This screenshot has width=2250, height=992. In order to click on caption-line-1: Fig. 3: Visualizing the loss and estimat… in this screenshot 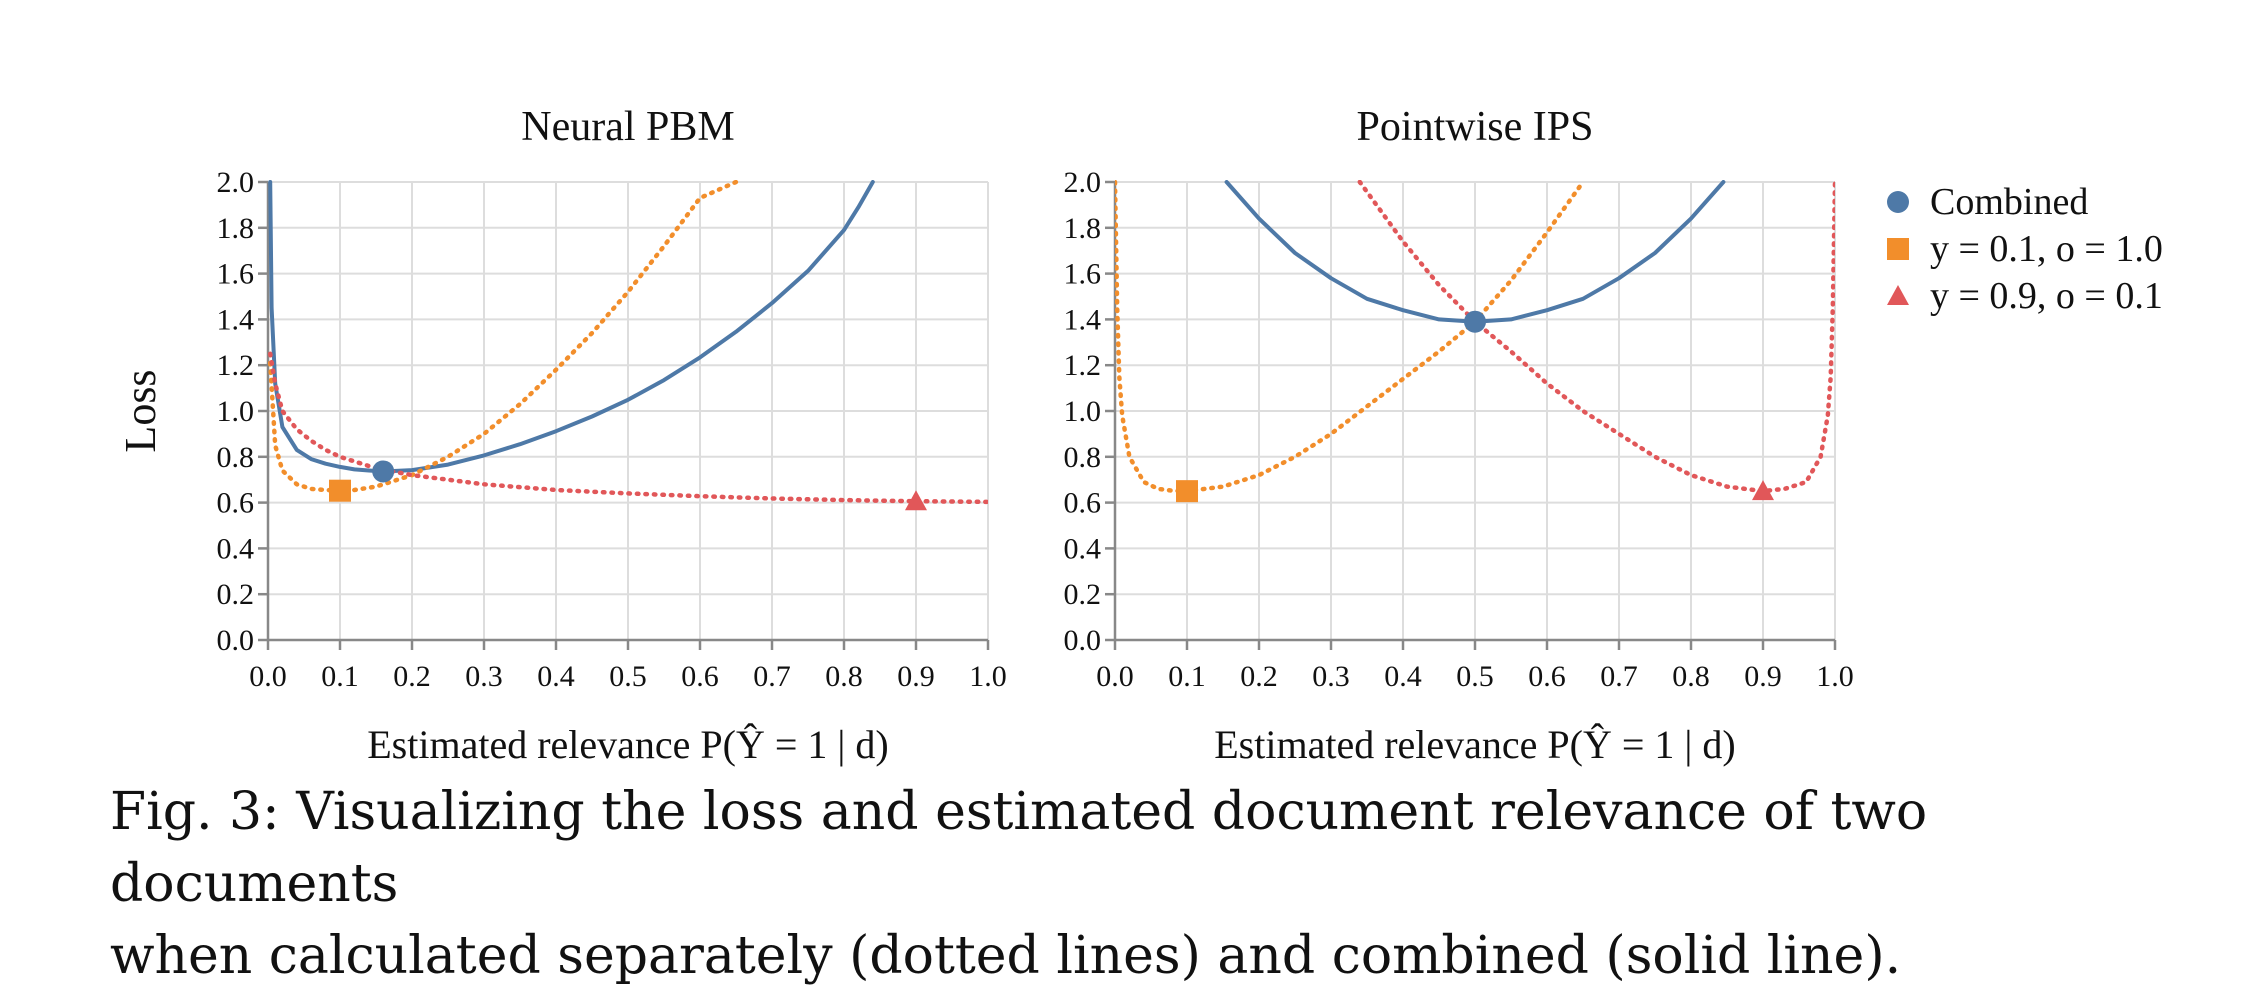, I will do `click(1019, 848)`.